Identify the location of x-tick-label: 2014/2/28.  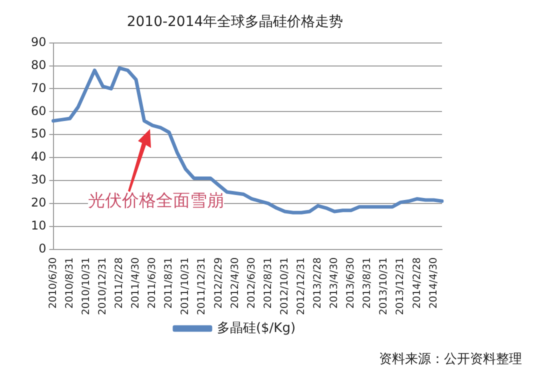
(417, 283).